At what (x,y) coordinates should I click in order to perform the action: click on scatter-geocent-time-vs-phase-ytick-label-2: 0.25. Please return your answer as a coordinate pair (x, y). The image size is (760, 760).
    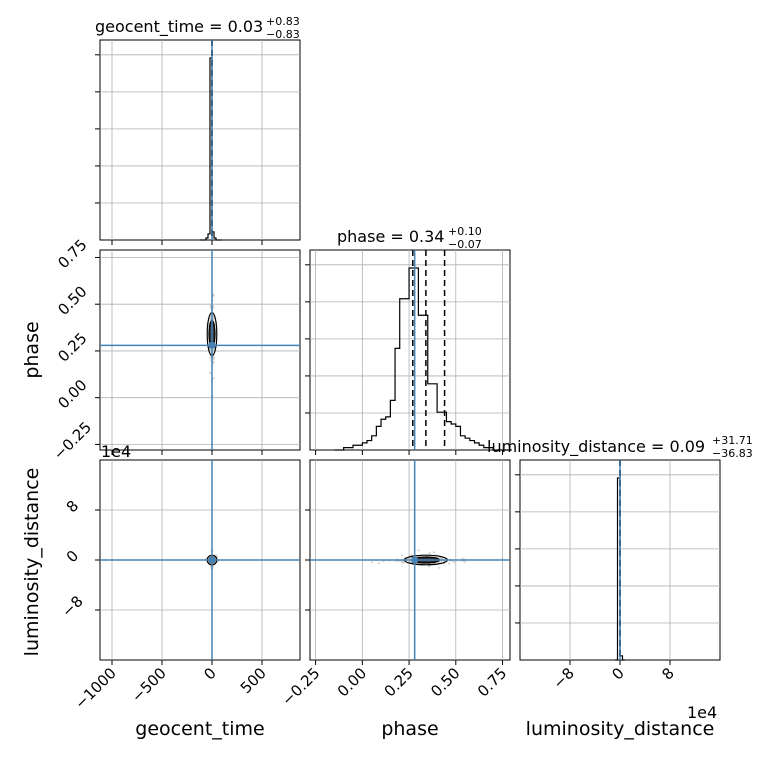
    Looking at the image, I should click on (72, 347).